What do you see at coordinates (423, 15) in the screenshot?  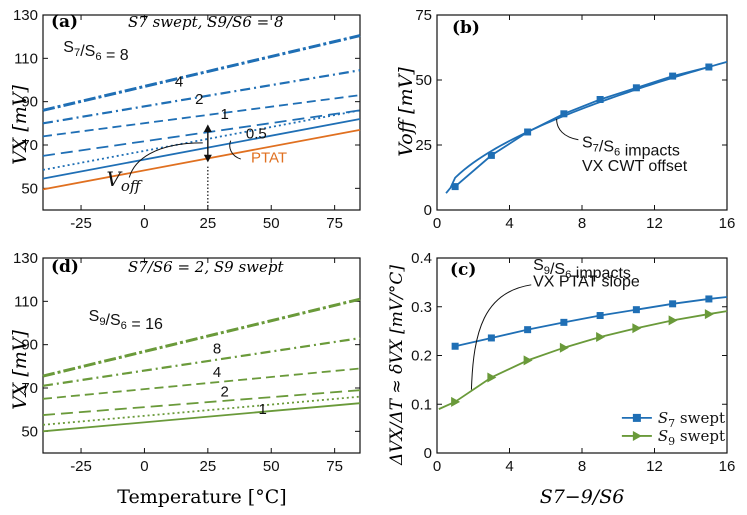 I see `y-tick-label: 75` at bounding box center [423, 15].